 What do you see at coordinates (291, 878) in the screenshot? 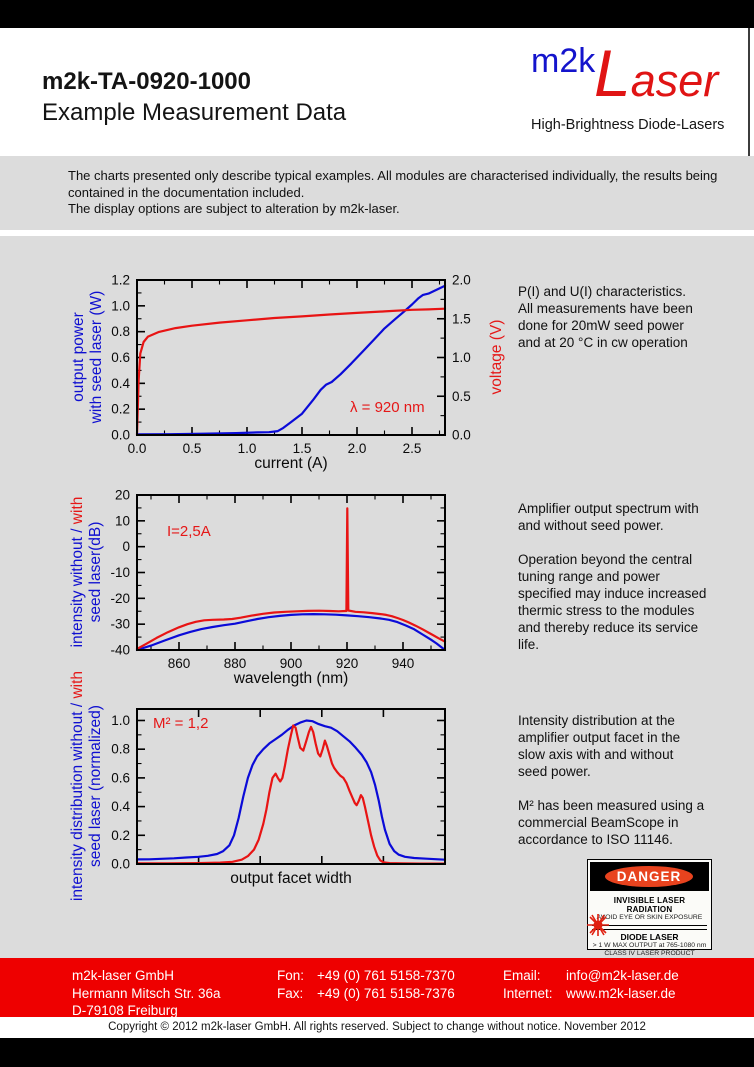
I see `chart3-x-axis-title: output facet width` at bounding box center [291, 878].